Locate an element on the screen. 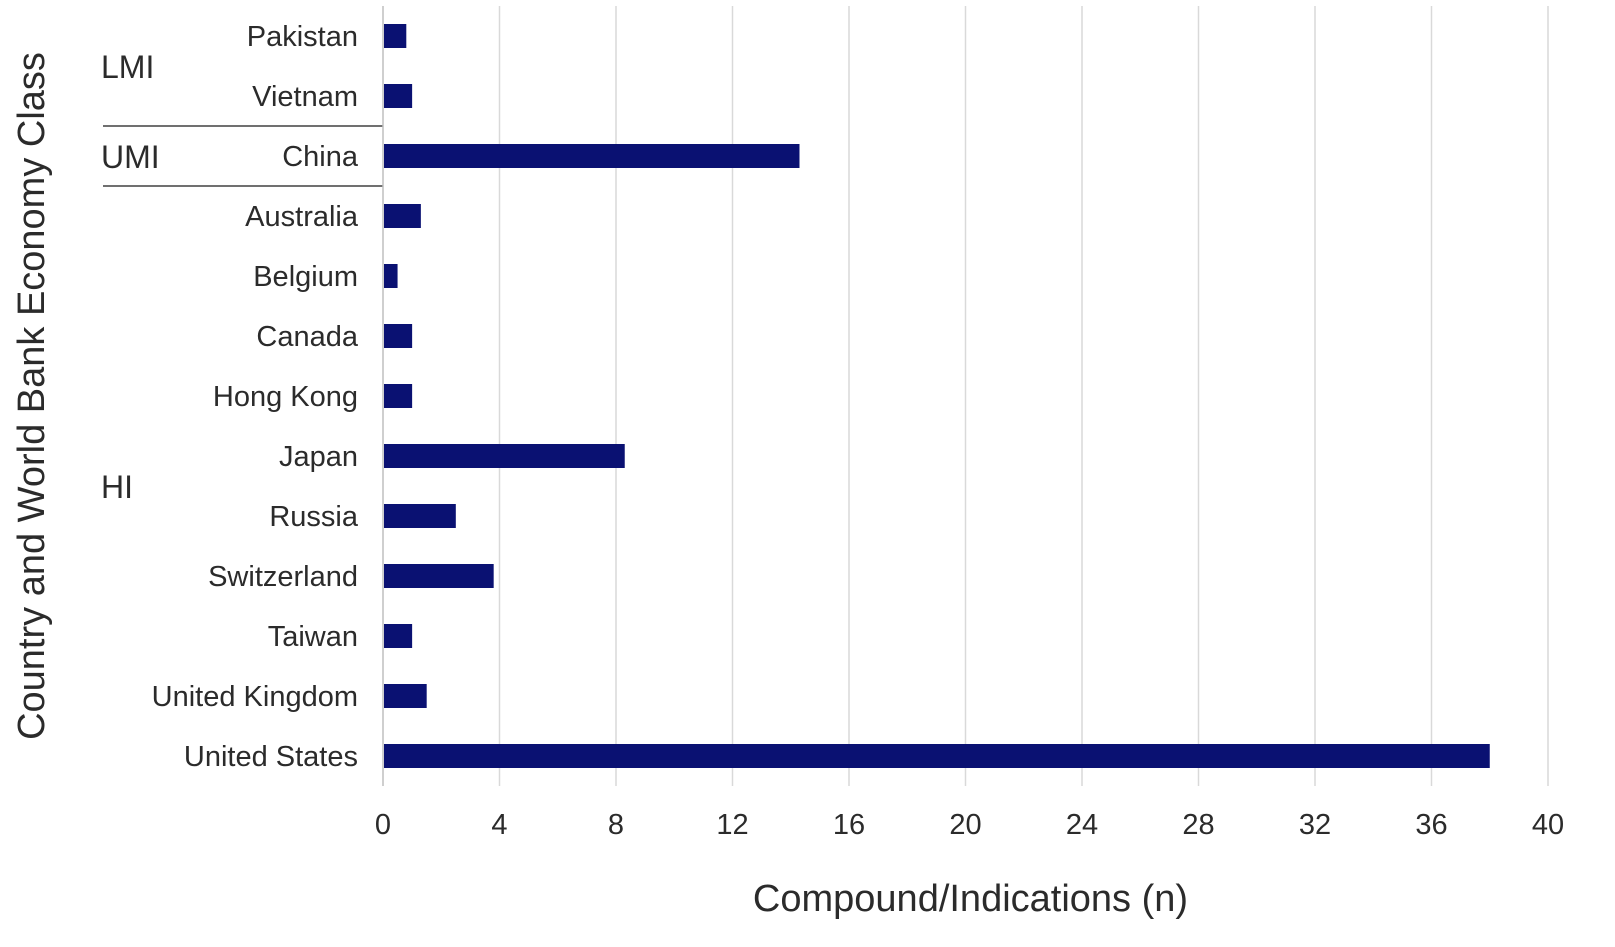 This screenshot has width=1615, height=947. category-label: Switzerland is located at coordinates (283, 577).